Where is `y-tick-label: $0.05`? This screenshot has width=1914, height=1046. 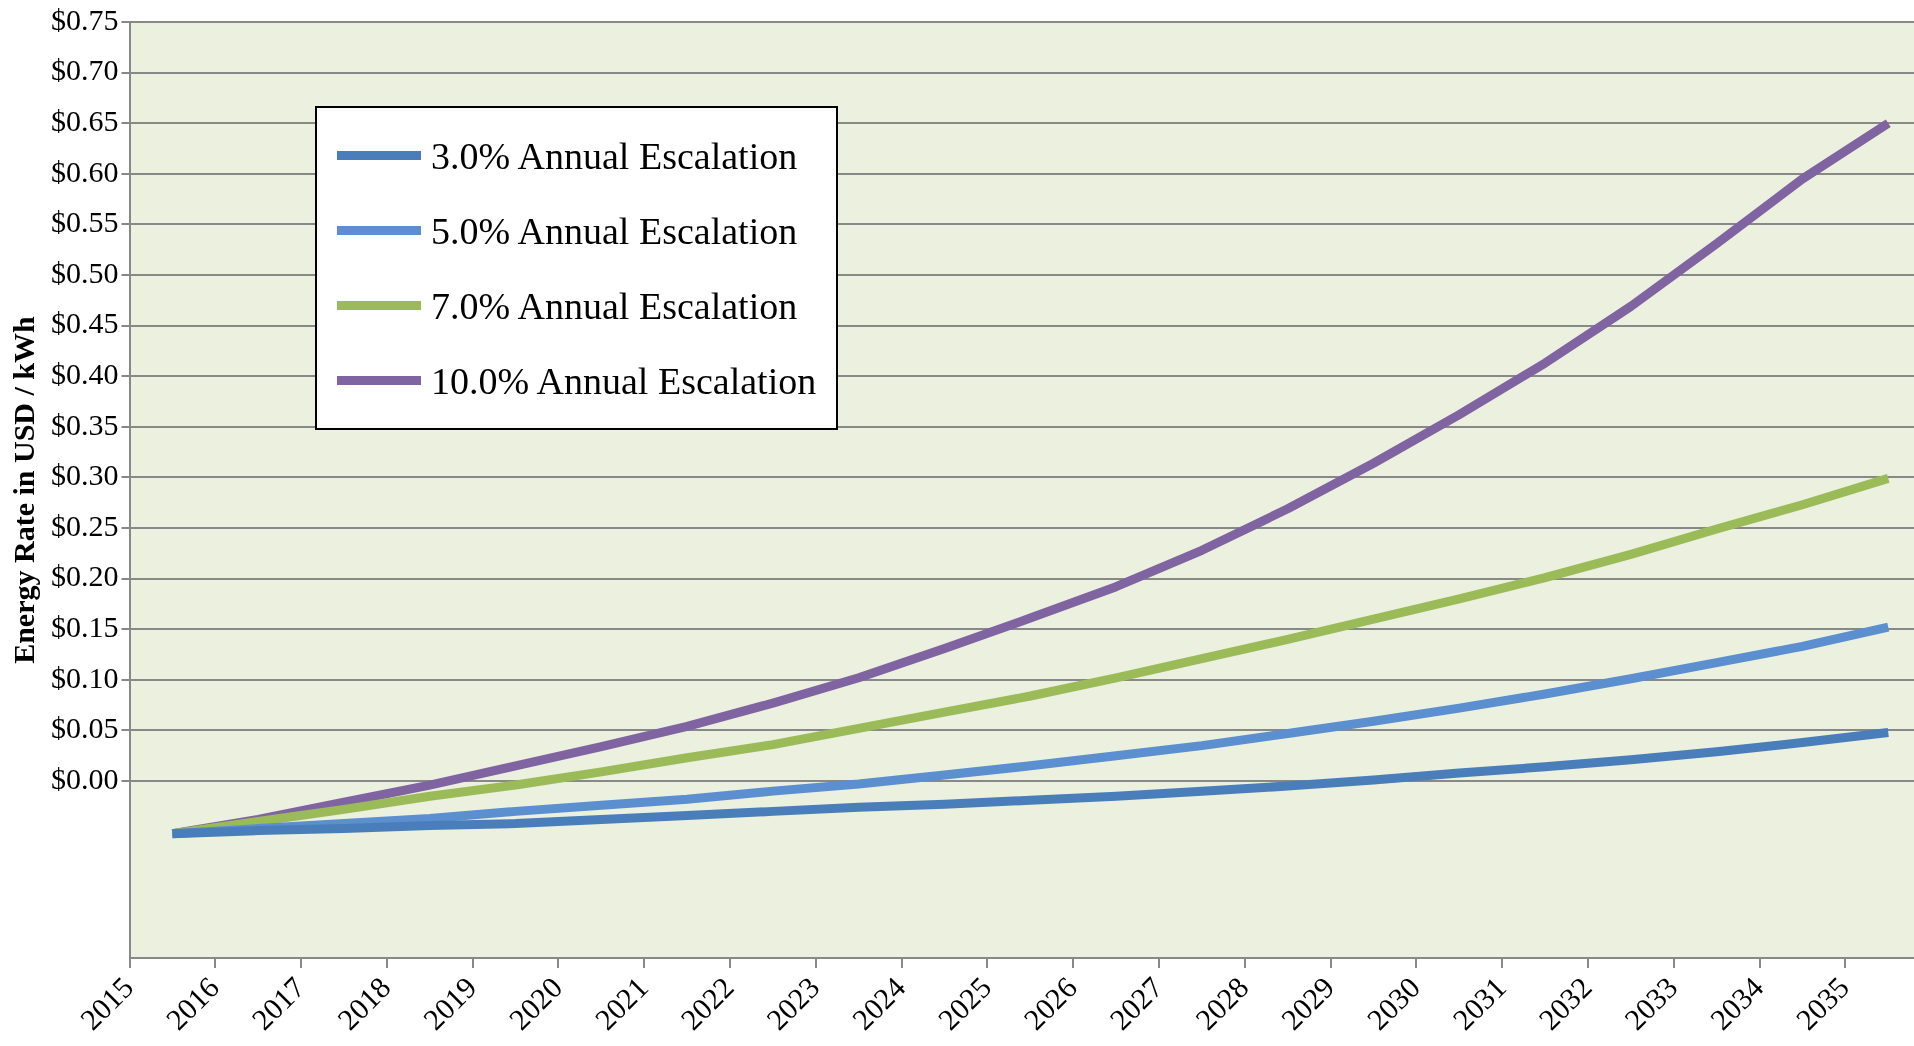 y-tick-label: $0.05 is located at coordinates (85, 728).